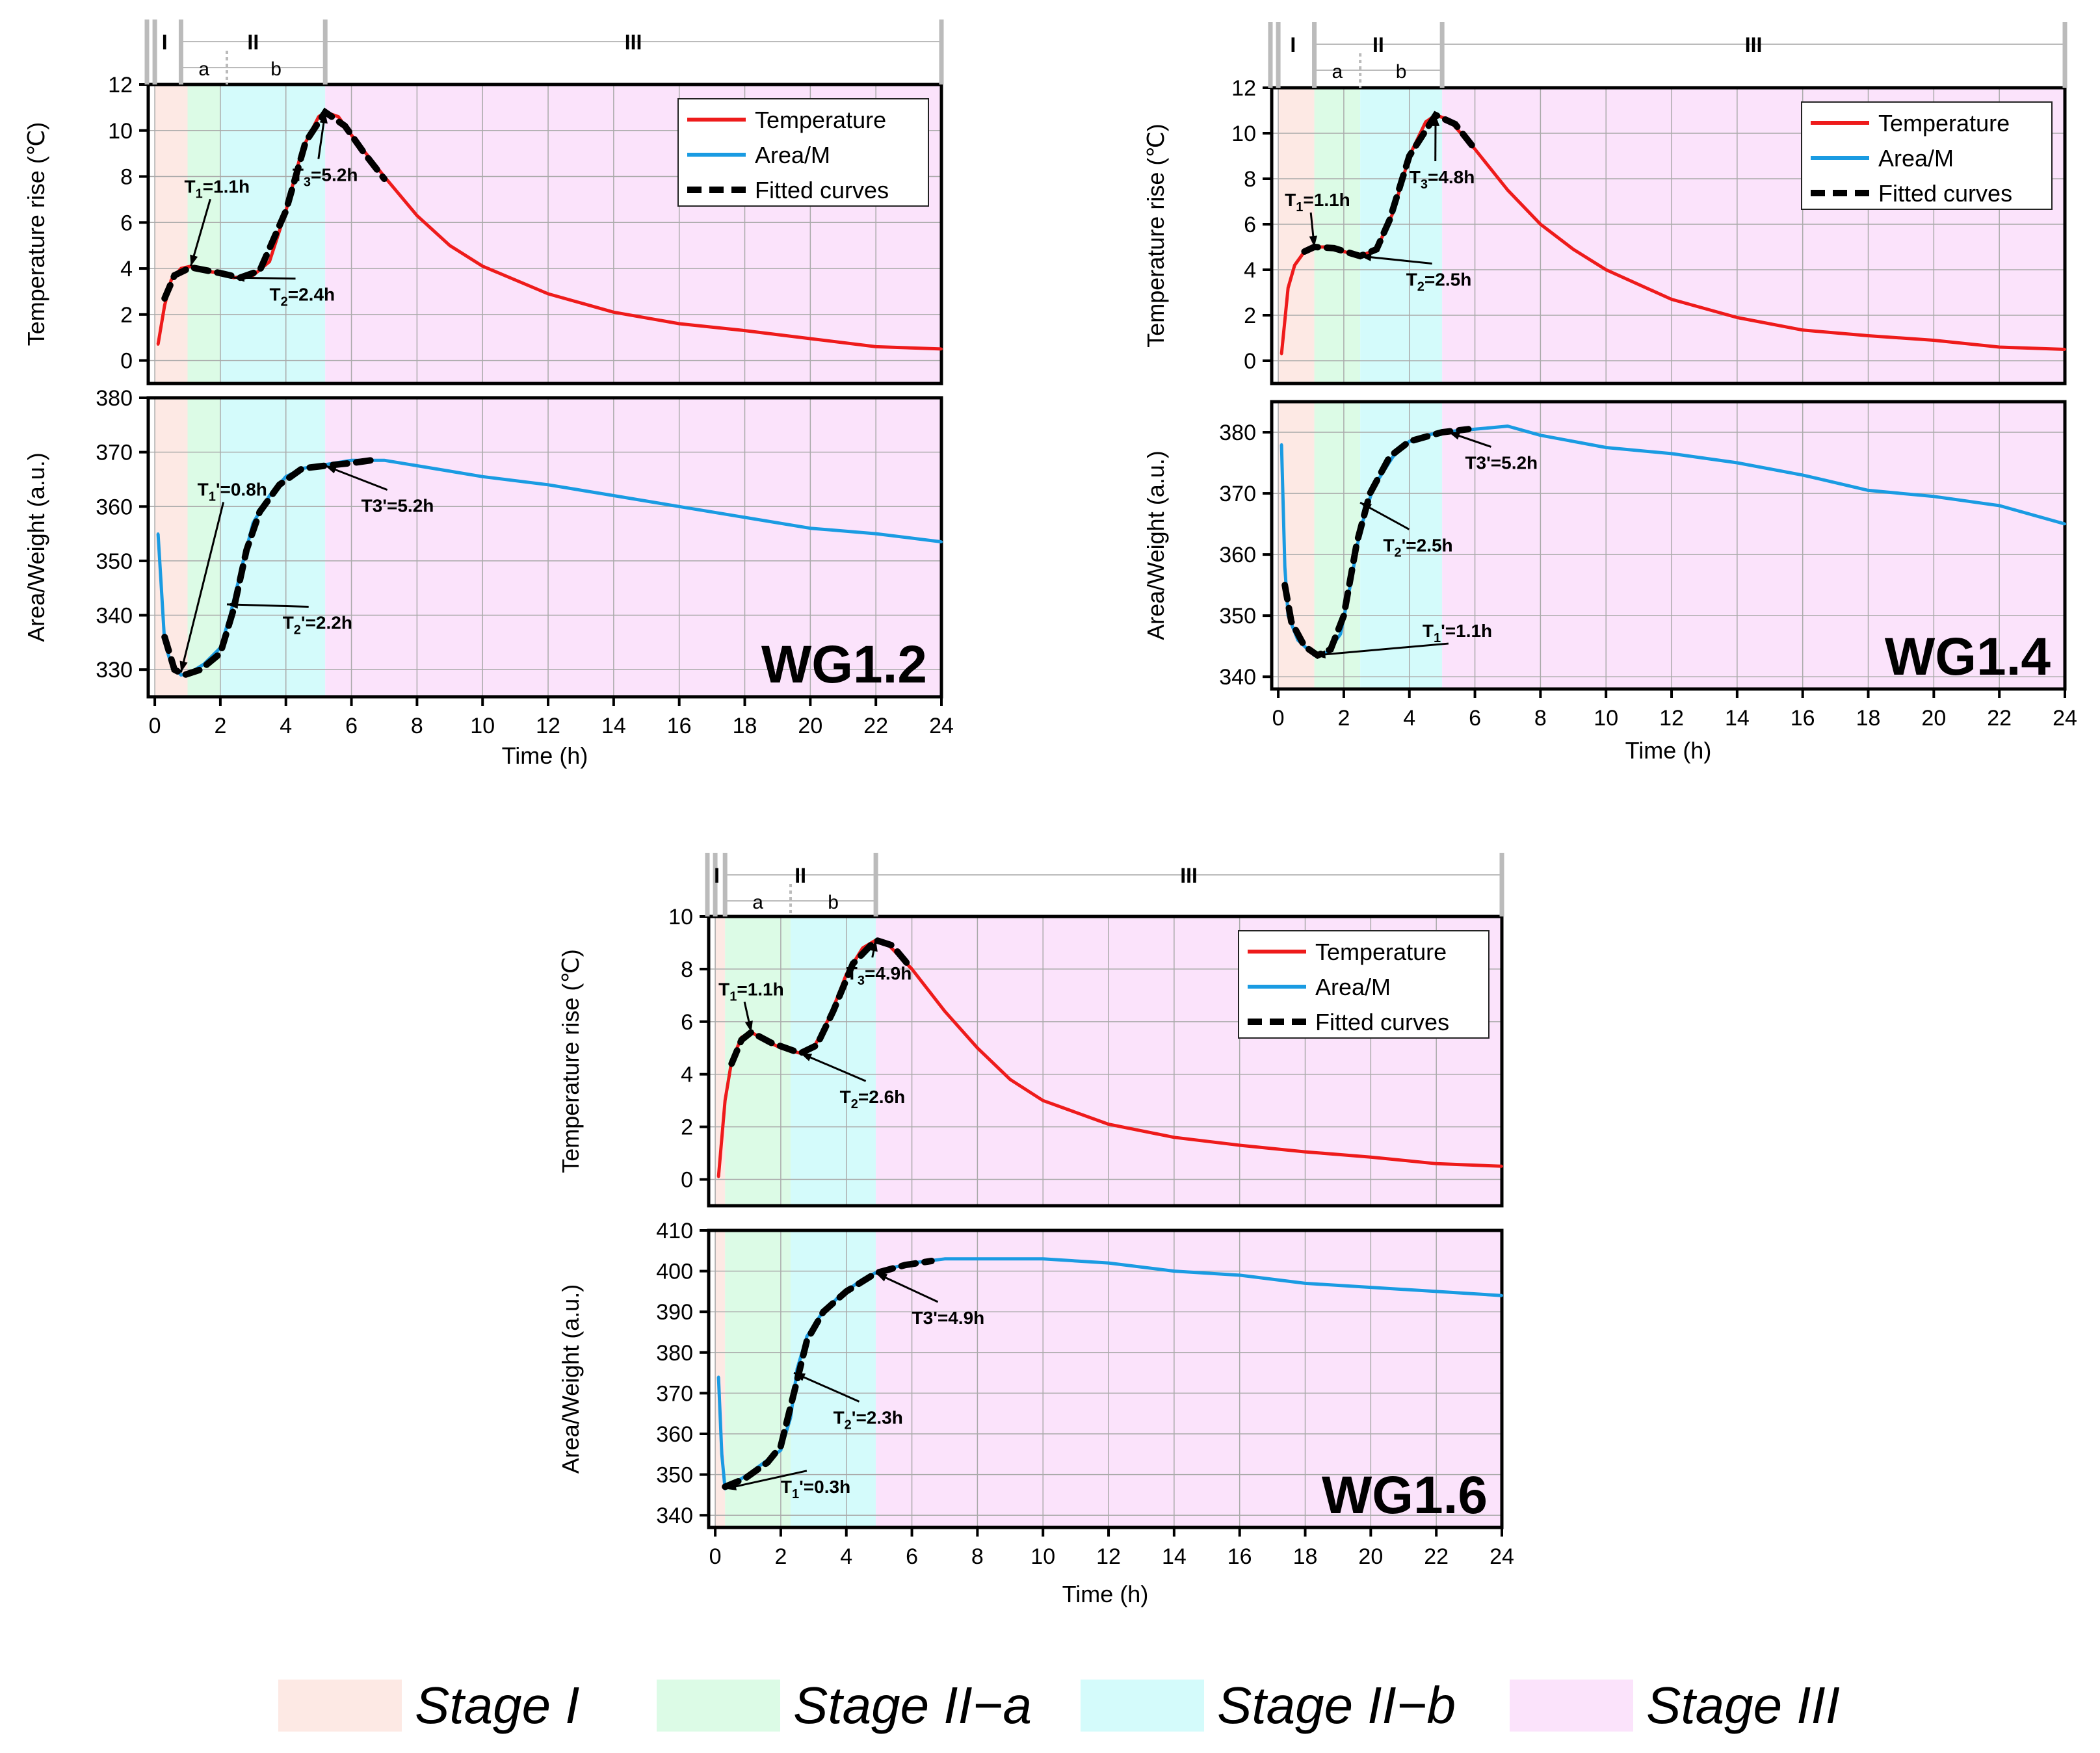 The image size is (2100, 1753). What do you see at coordinates (36, 234) in the screenshot?
I see `temperature-y-axis-label: Temperature rise (℃)` at bounding box center [36, 234].